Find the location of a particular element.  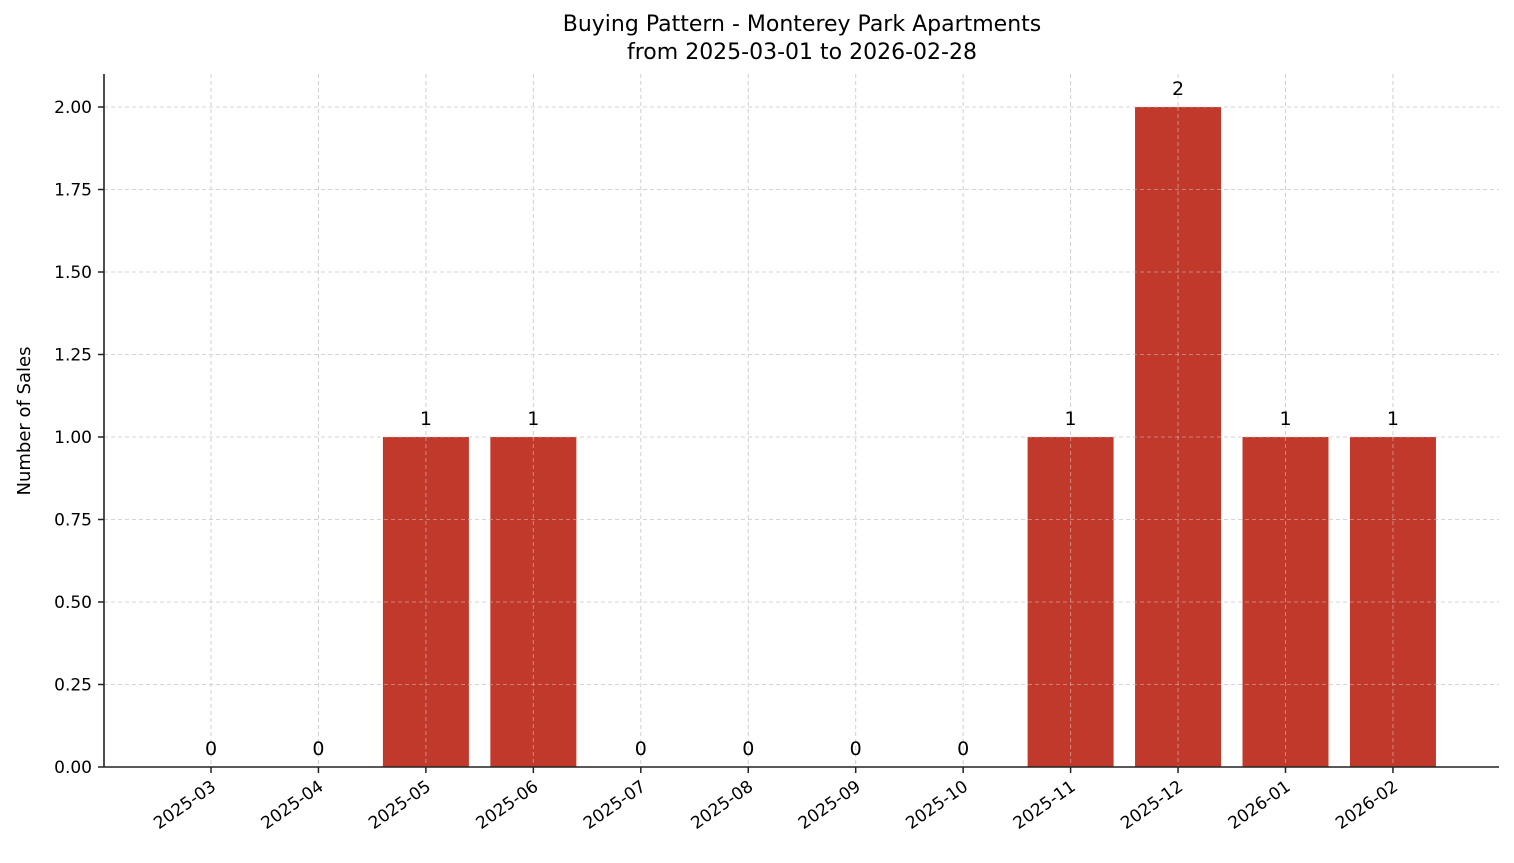

bar-value-label: 2 is located at coordinates (1178, 89).